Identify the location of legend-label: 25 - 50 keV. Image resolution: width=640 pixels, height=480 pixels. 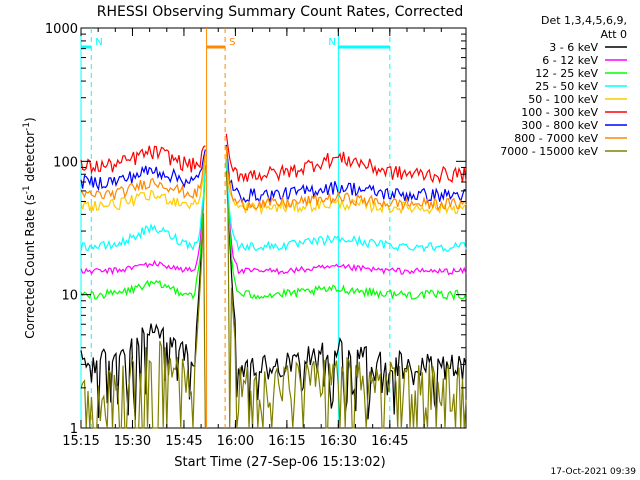
(566, 86).